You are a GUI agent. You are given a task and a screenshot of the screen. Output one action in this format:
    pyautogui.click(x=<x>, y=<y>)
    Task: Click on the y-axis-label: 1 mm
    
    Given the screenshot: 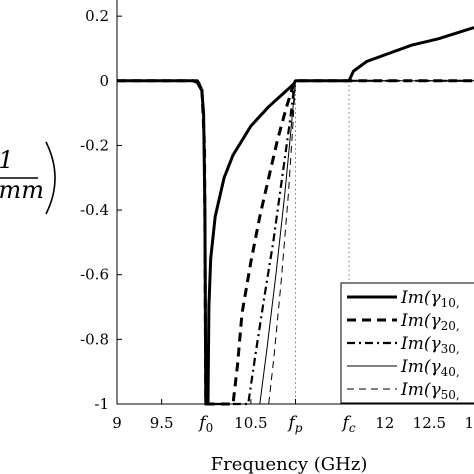 What is the action you would take?
    pyautogui.click(x=28, y=178)
    